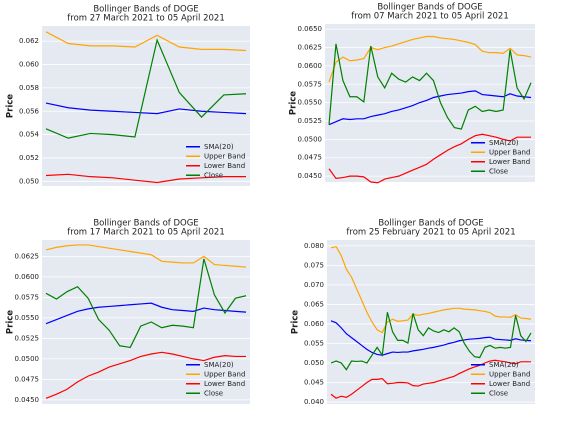 This screenshot has height=426, width=568. I want to click on y-tick-label: 0.045, so click(314, 383).